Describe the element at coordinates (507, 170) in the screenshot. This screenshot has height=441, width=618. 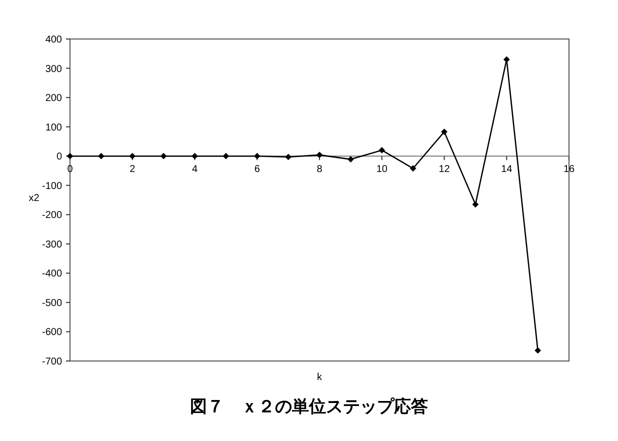
I see `x-tick-label: 14` at that location.